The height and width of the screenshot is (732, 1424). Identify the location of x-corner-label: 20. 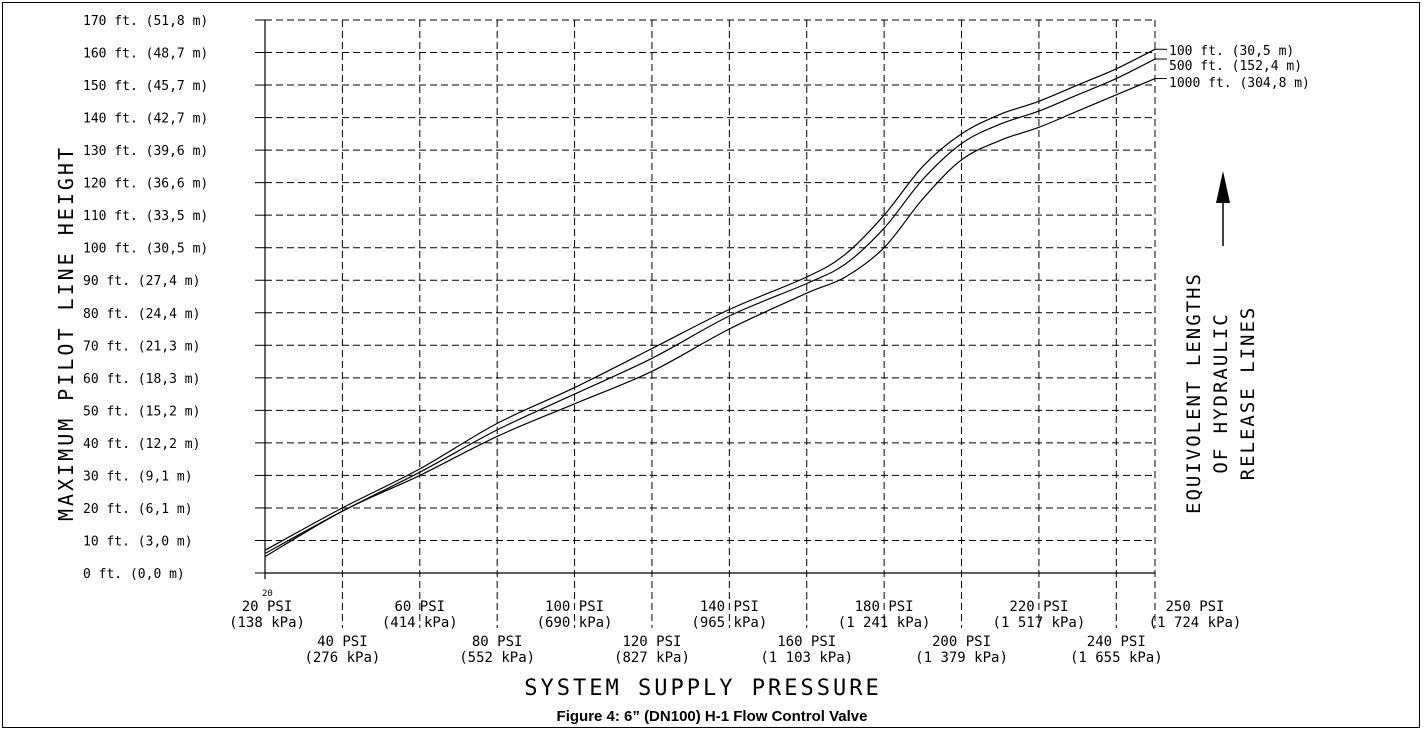
(267, 594).